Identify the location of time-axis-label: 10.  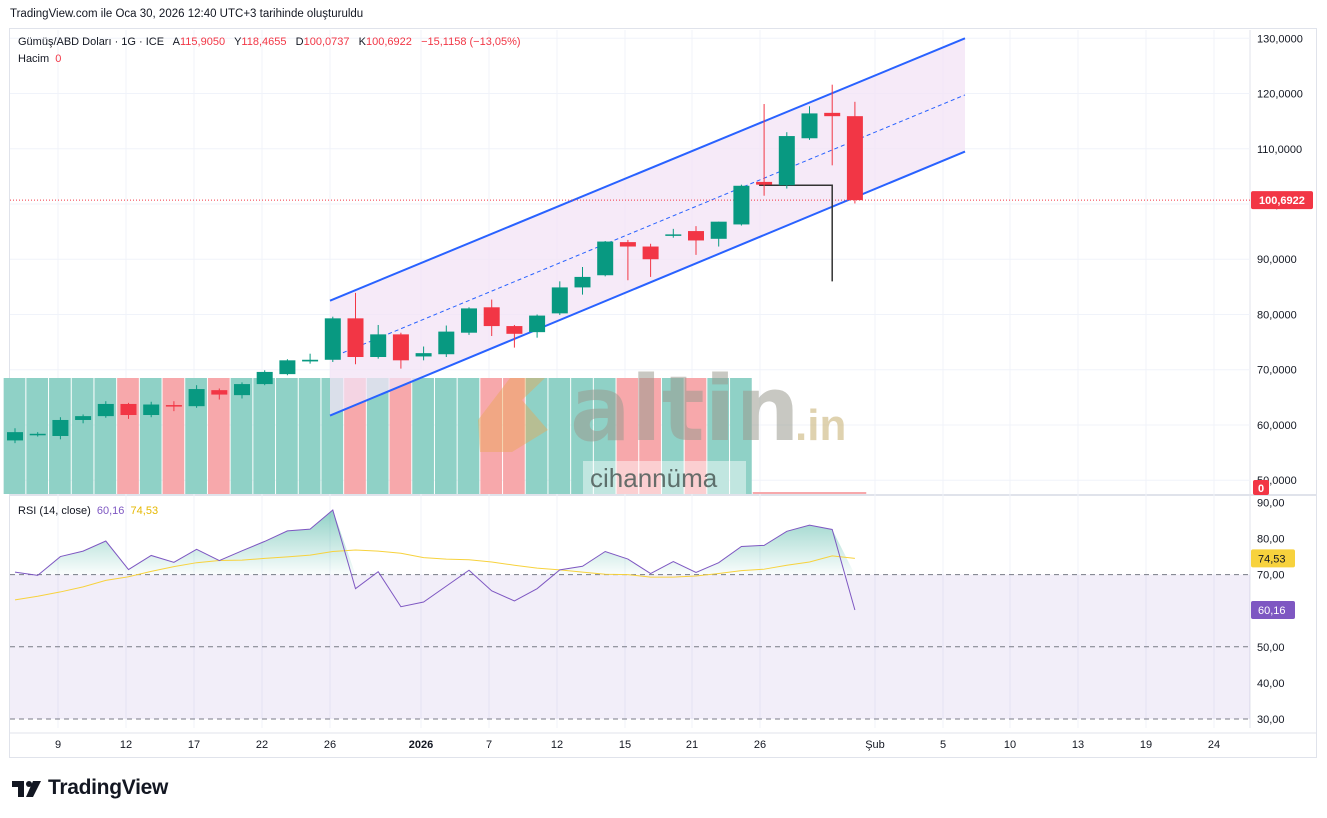
(1010, 745).